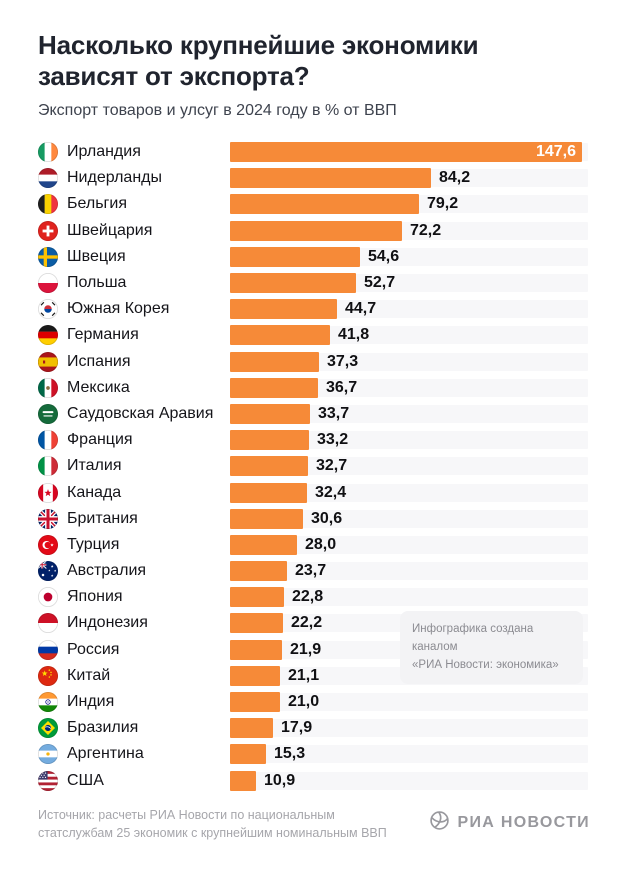 The image size is (620, 878). Describe the element at coordinates (48, 413) in the screenshot. I see `flag-saudi-arabia` at that location.